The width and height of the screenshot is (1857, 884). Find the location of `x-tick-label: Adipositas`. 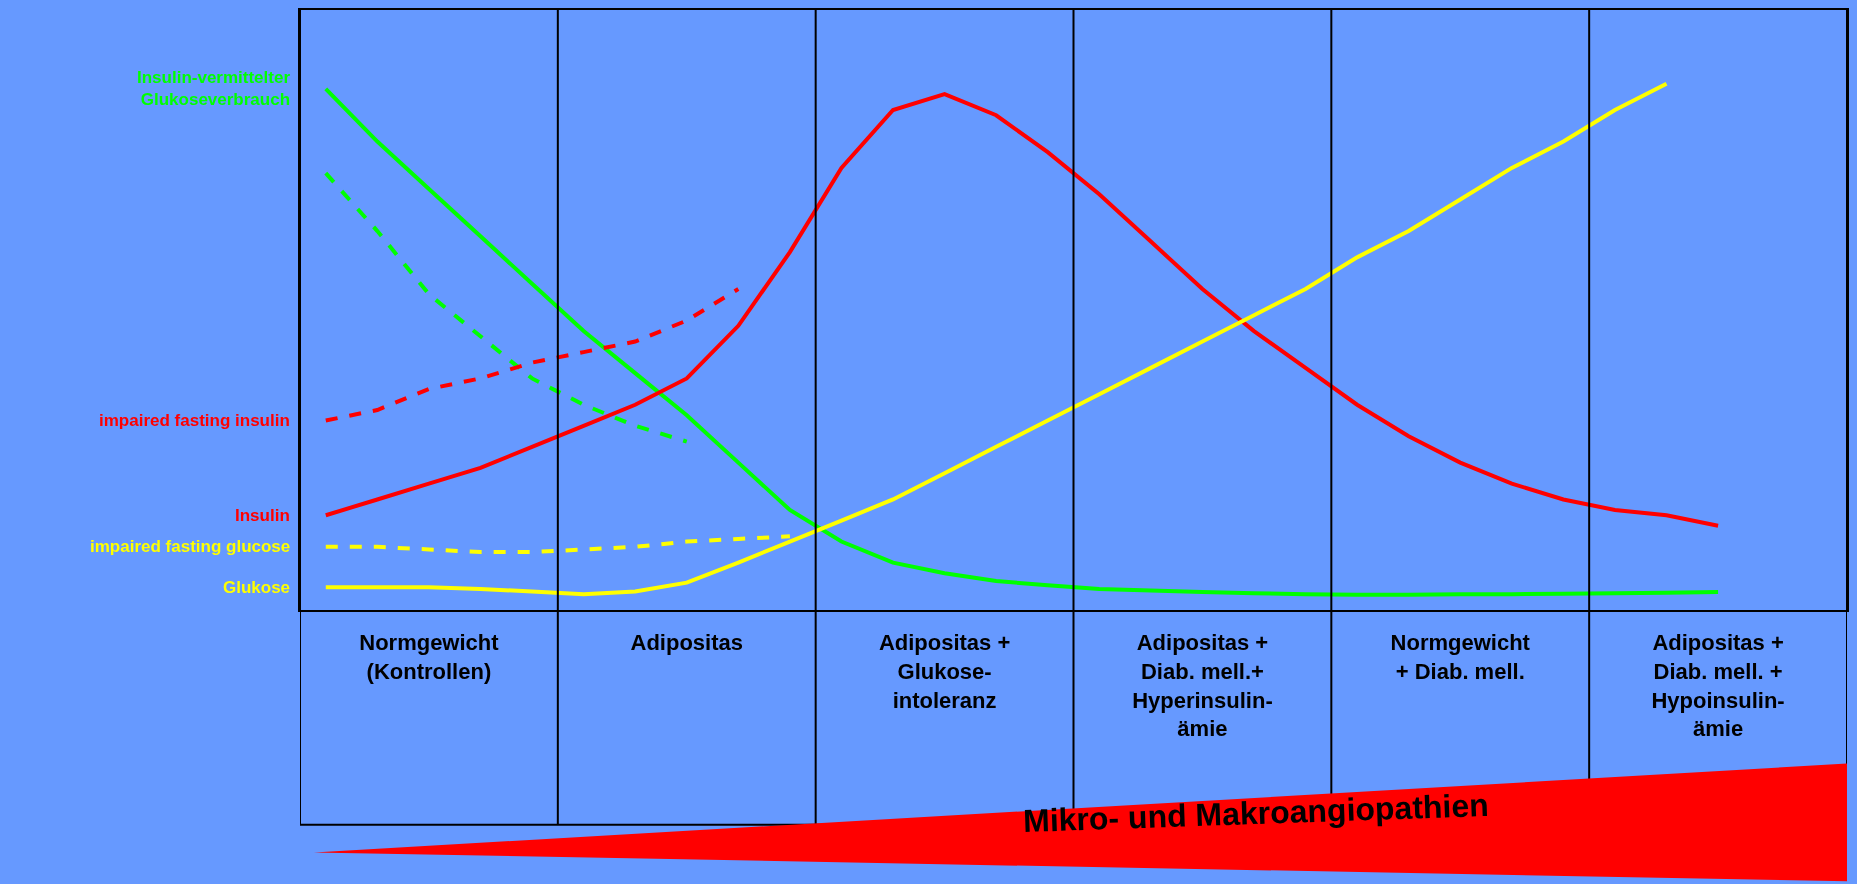

x-tick-label: Adipositas is located at coordinates (686, 643).